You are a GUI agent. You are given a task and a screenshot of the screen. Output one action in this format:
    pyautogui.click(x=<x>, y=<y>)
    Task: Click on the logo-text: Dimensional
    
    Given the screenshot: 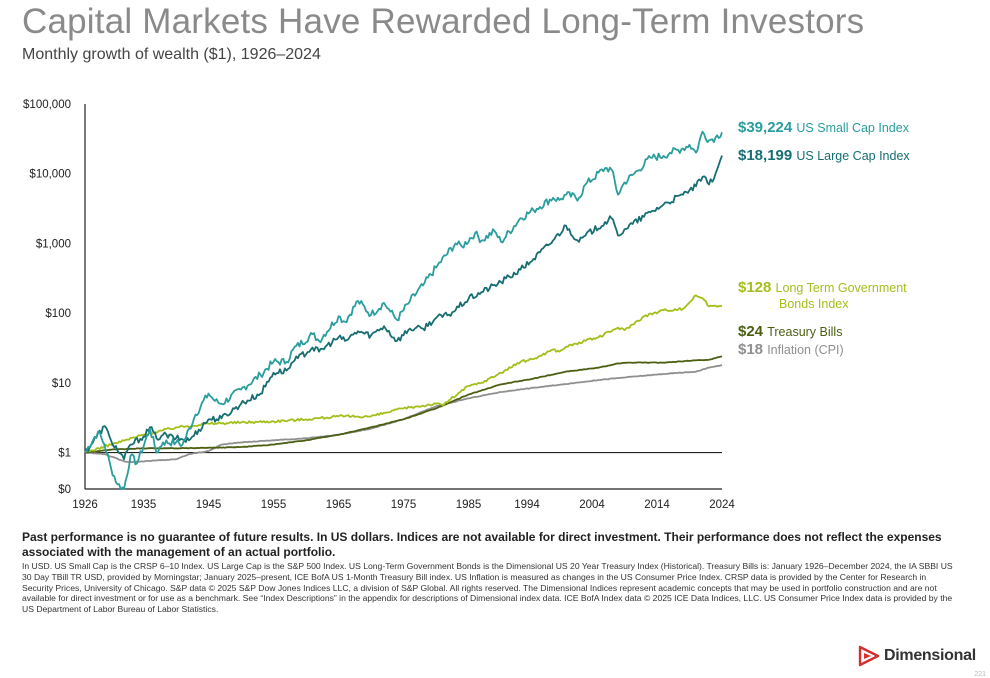 What is the action you would take?
    pyautogui.click(x=930, y=655)
    